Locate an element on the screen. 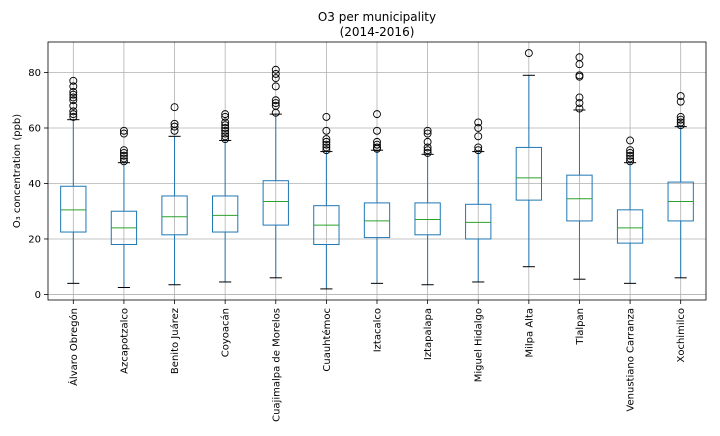 This screenshot has width=720, height=436. x-tick-label: Tlalpan is located at coordinates (580, 327).